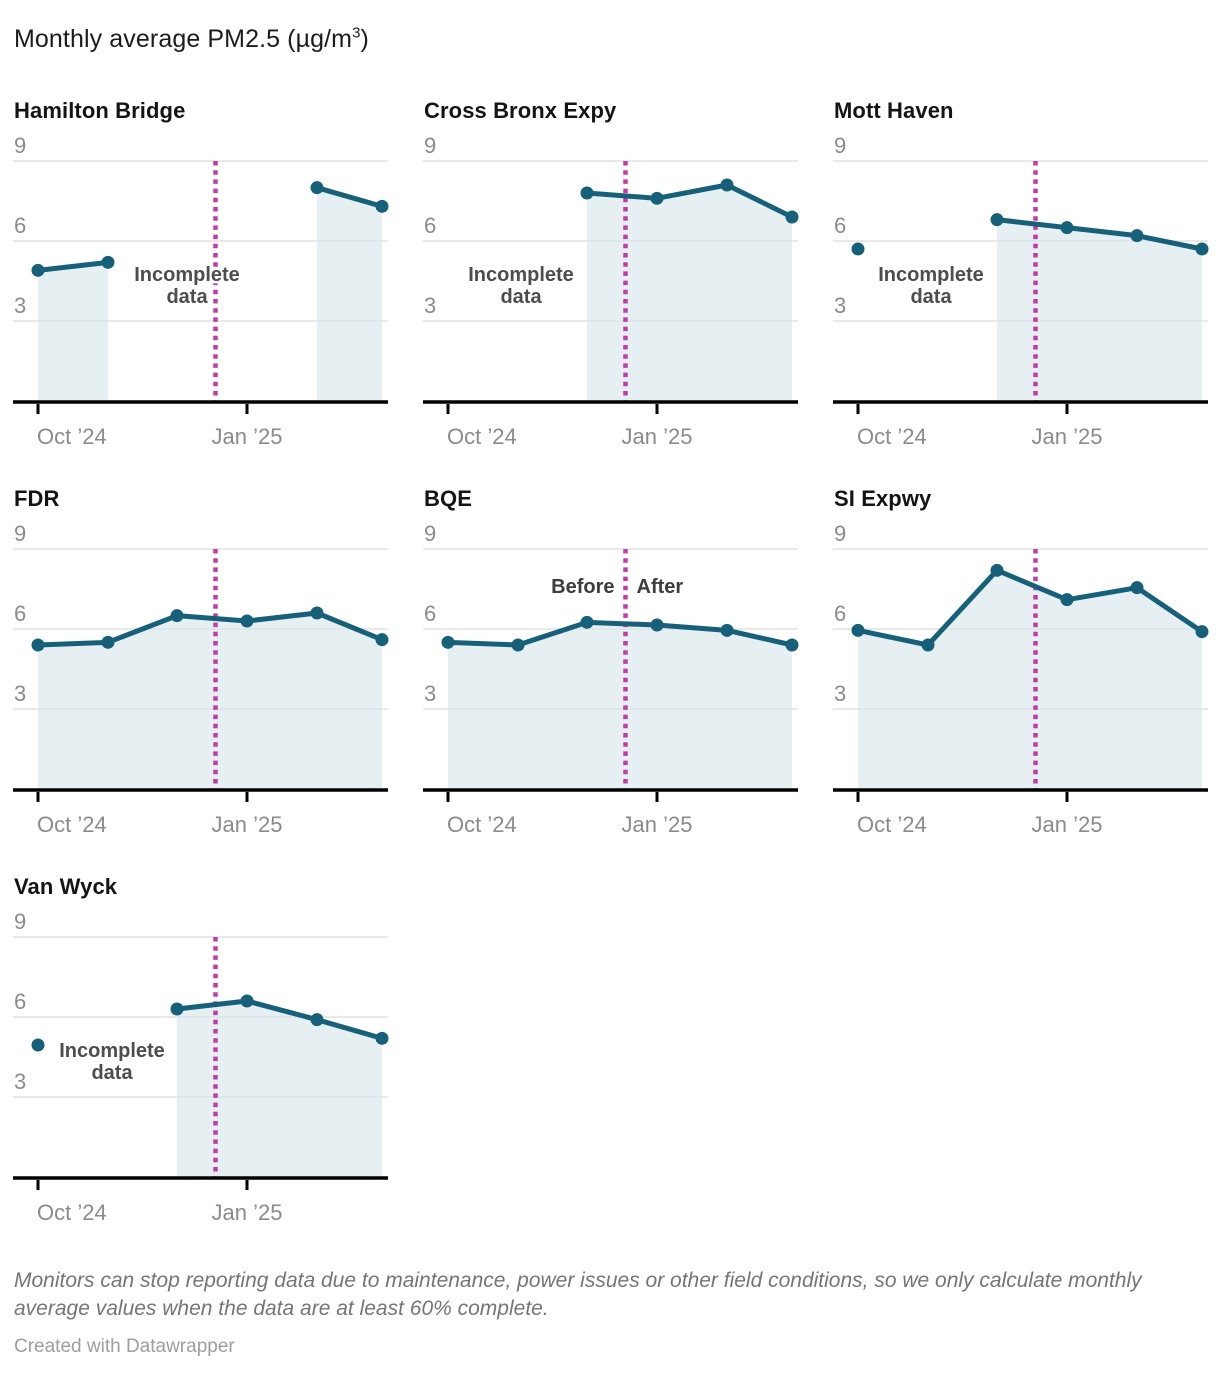 This screenshot has width=1220, height=1377. I want to click on datawrapper-credit: Created with Datawrapper, so click(124, 1346).